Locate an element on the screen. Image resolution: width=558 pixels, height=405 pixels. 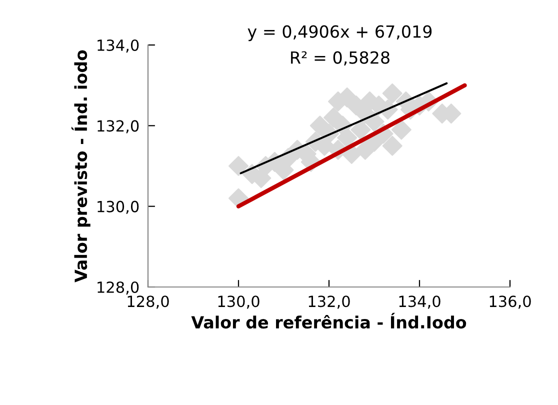
x-tick-label: 134,0 is located at coordinates (419, 302).